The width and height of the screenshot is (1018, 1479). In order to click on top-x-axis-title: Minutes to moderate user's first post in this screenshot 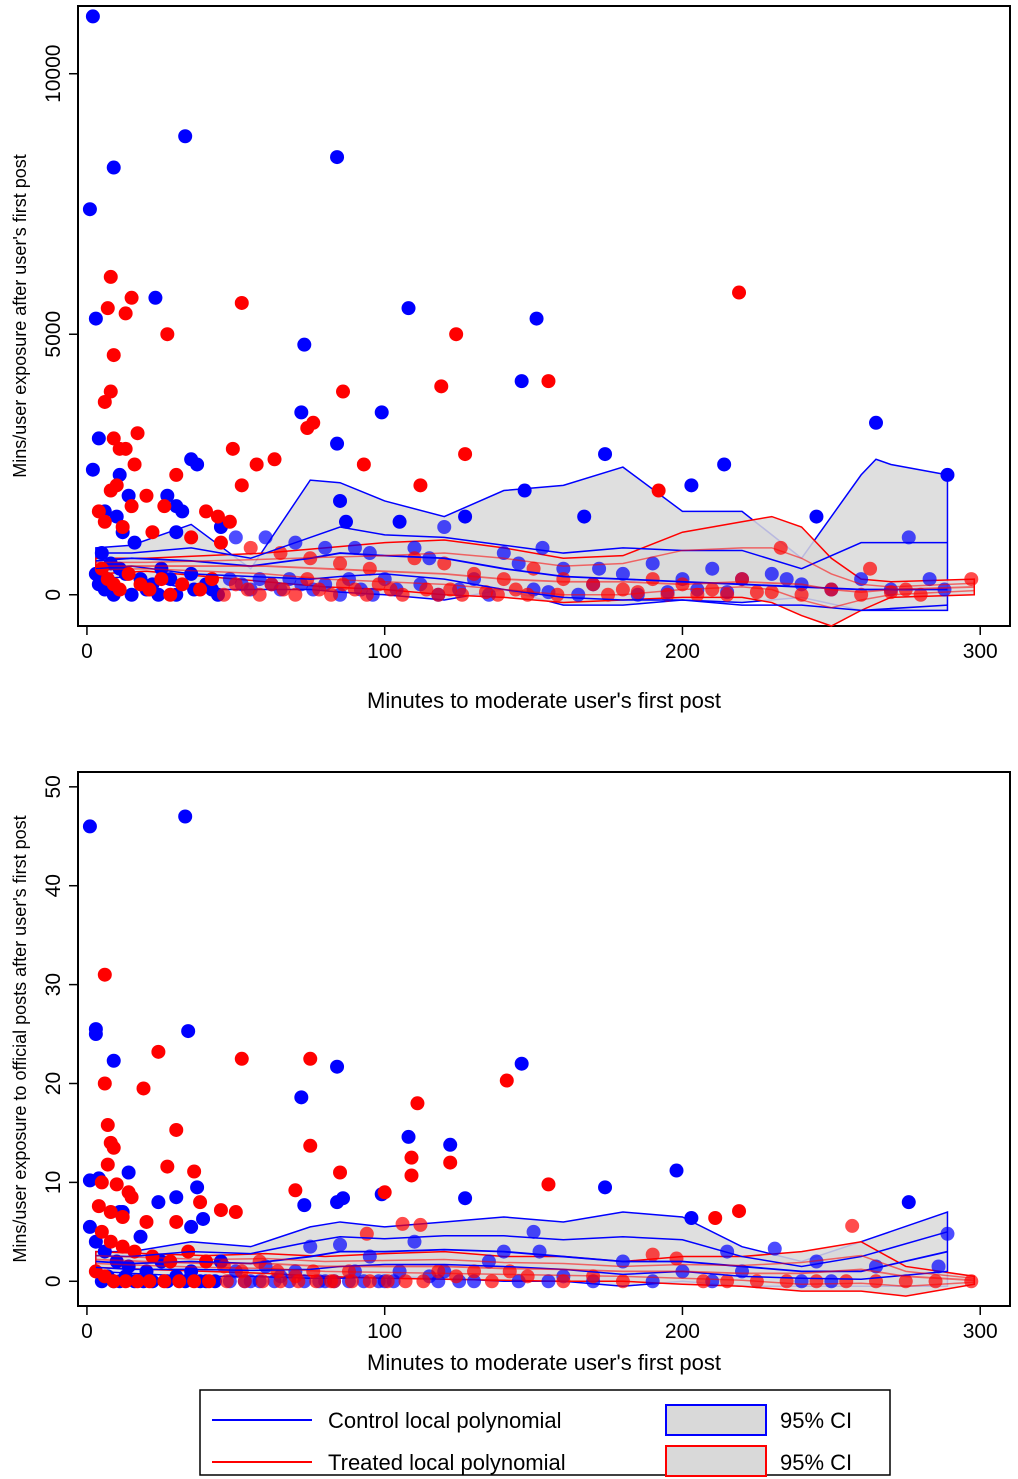, I will do `click(544, 700)`.